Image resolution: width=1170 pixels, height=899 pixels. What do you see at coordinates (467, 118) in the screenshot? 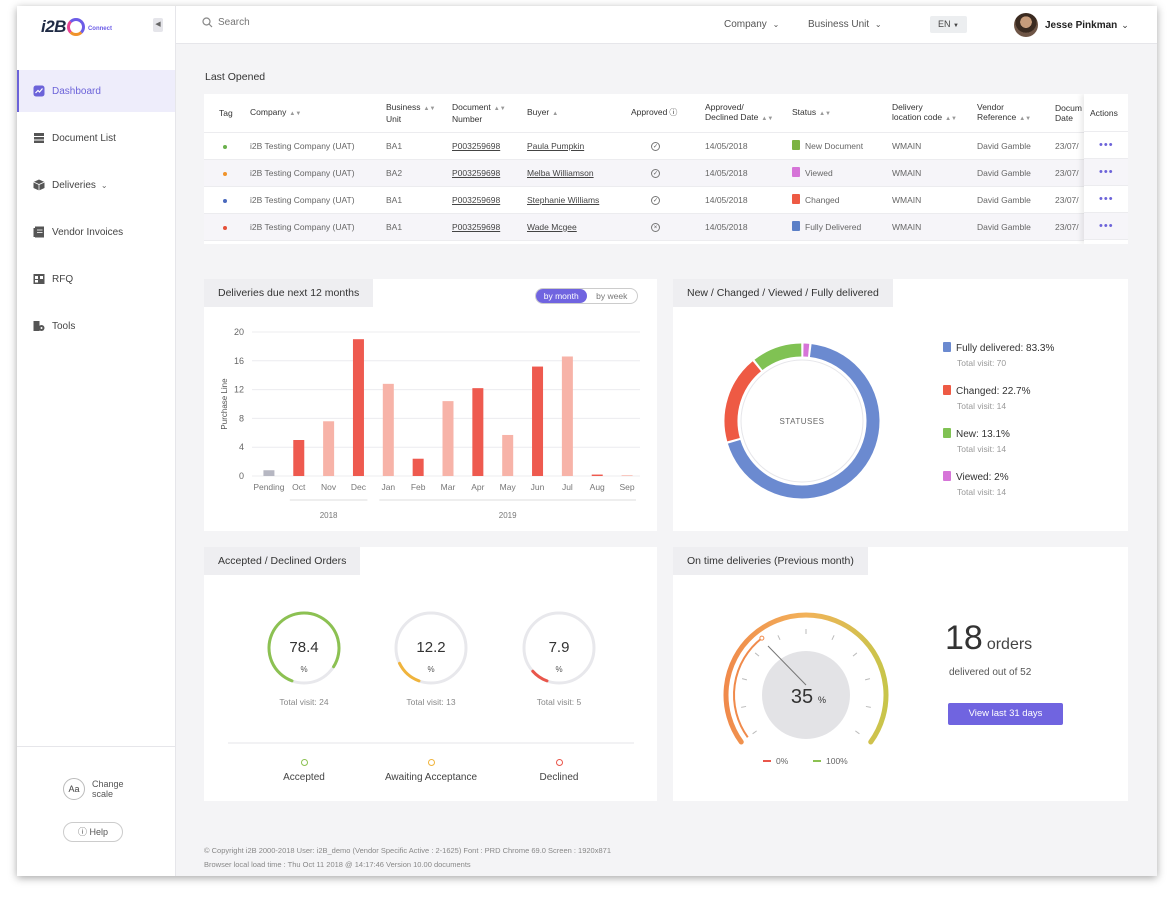
I see `col-label-line2: Number` at bounding box center [467, 118].